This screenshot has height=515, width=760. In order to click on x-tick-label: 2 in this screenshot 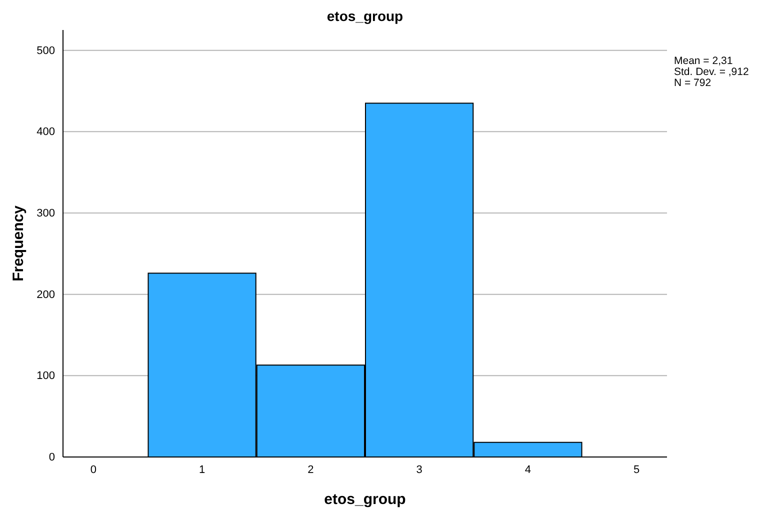, I will do `click(311, 470)`.